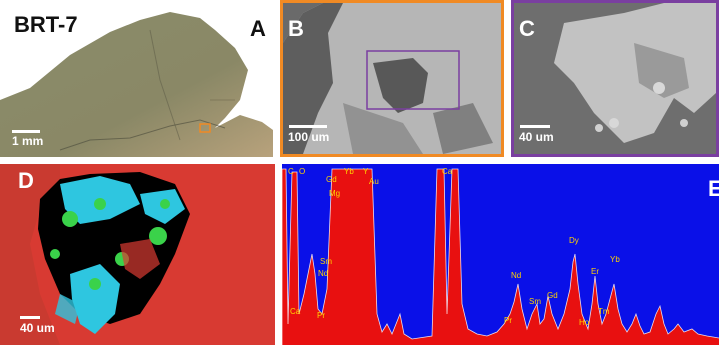 The width and height of the screenshot is (719, 345). I want to click on peak-label-nd: Nd, so click(323, 273).